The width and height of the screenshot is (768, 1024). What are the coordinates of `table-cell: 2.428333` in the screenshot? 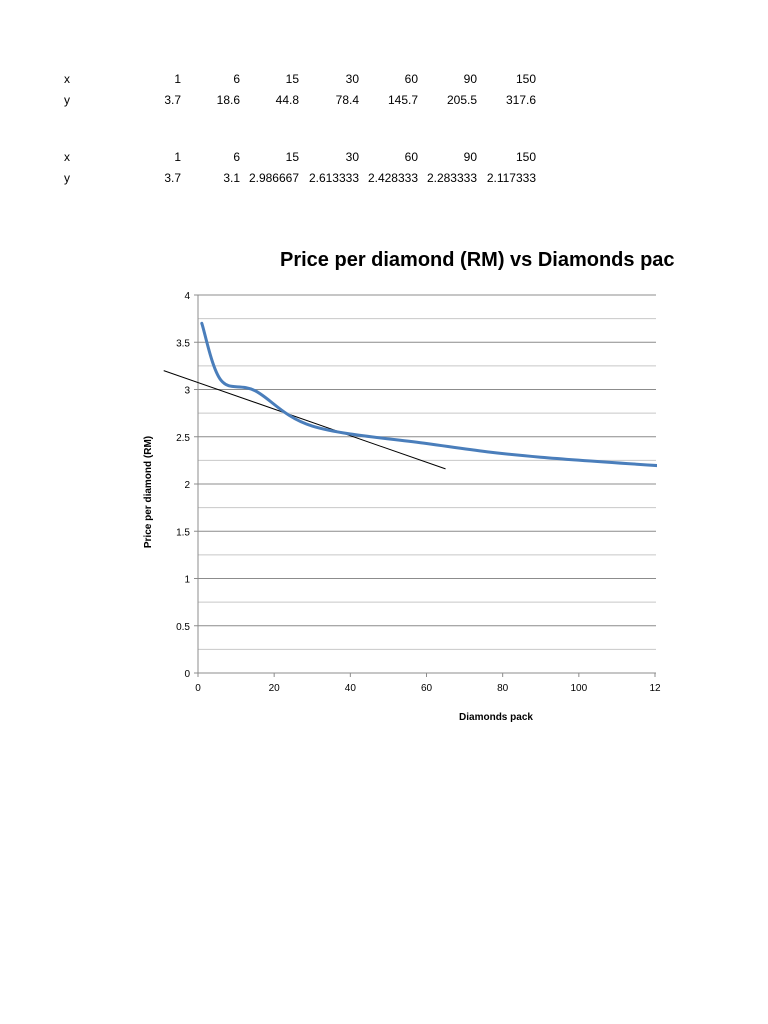 It's located at (392, 178).